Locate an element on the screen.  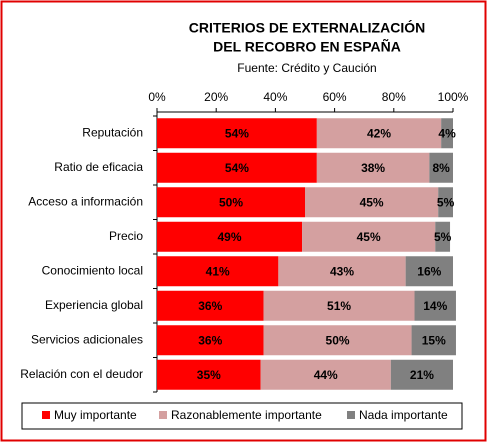
y-tick-label: Relación con el deudor is located at coordinates (81, 374).